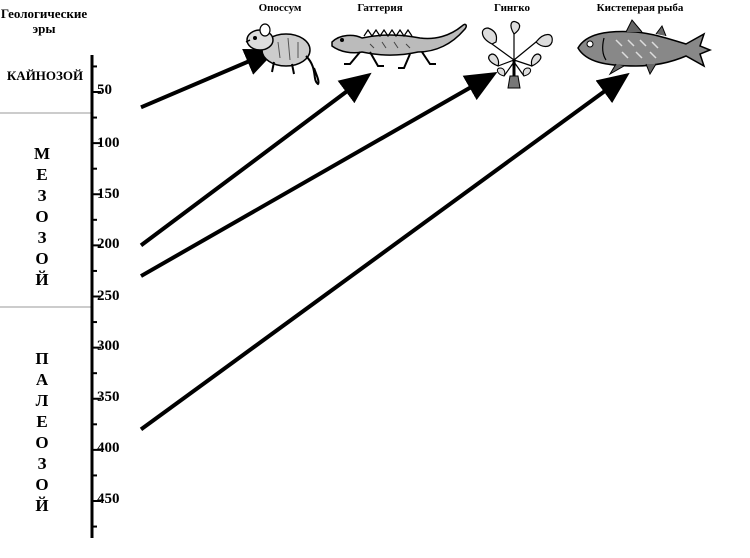 The width and height of the screenshot is (750, 558). What do you see at coordinates (108, 499) in the screenshot?
I see `tick-label: 450` at bounding box center [108, 499].